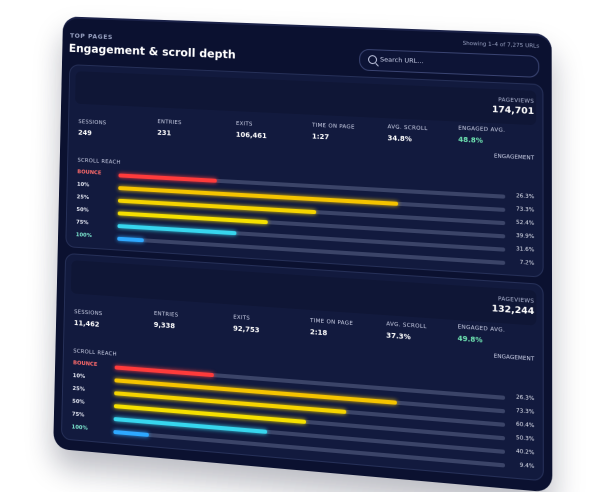 Image resolution: width=600 pixels, height=492 pixels. I want to click on avg-scroll-value: 34.8%, so click(407, 139).